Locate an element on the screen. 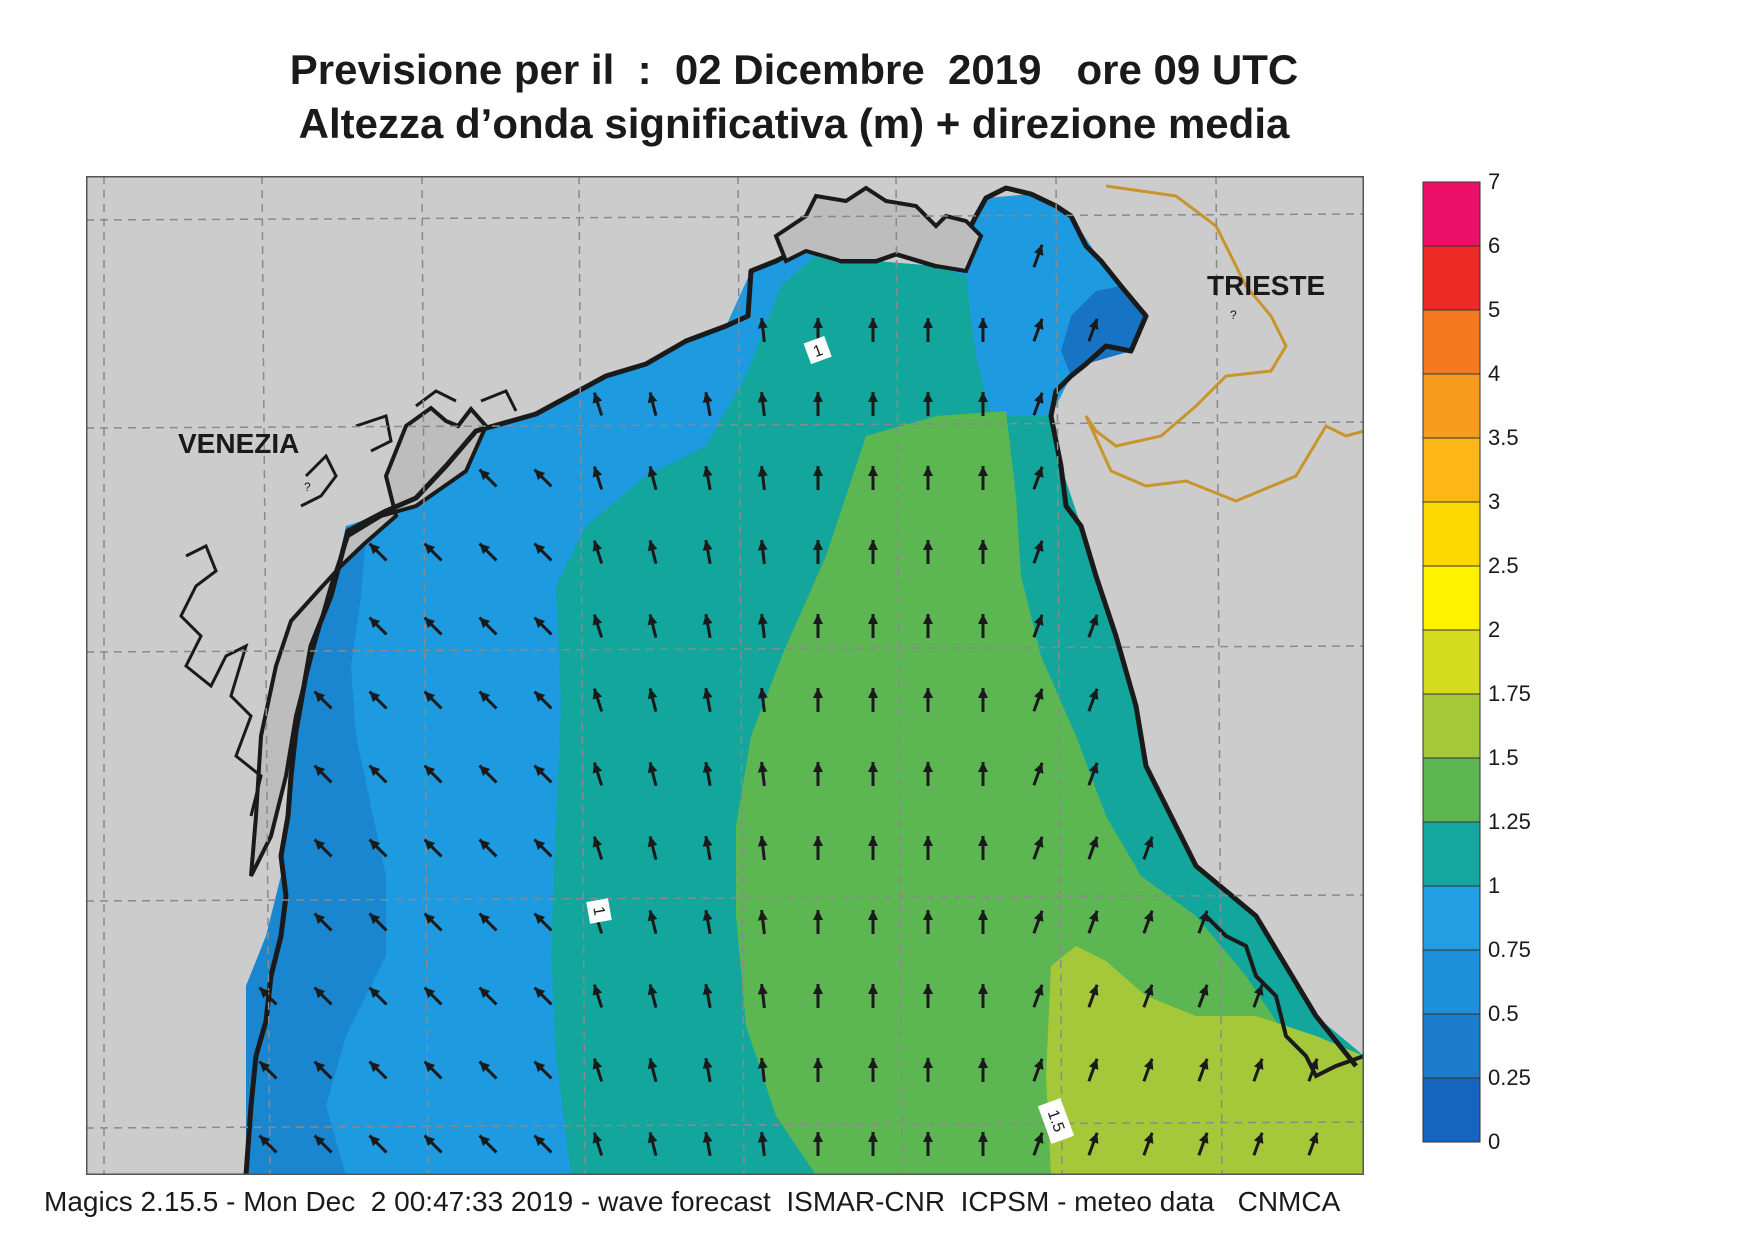 This screenshot has width=1755, height=1242. band-0.5 is located at coordinates (316, 850).